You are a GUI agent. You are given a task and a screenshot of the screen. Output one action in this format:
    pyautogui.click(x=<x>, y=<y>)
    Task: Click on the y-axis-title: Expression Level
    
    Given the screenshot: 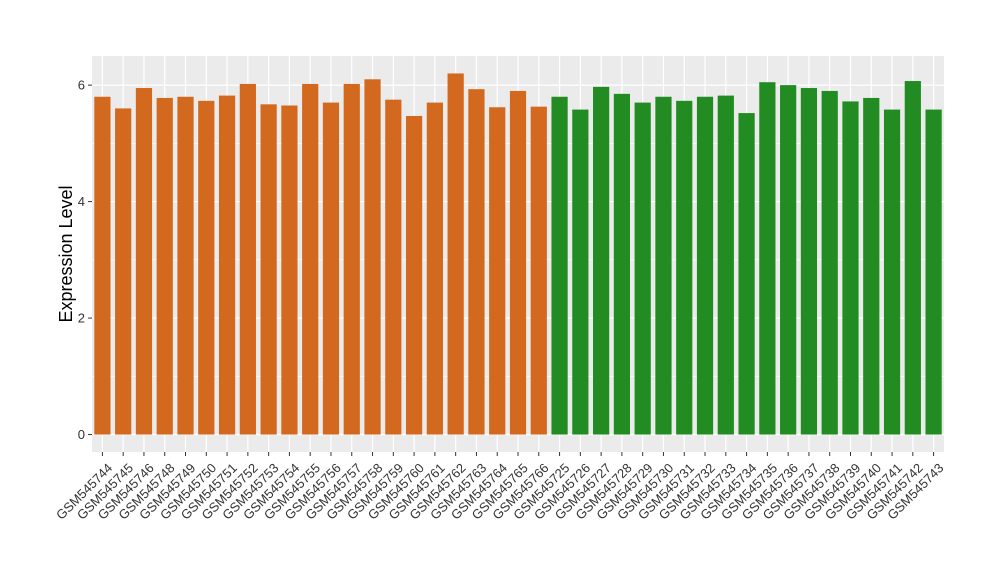 What is the action you would take?
    pyautogui.click(x=66, y=253)
    